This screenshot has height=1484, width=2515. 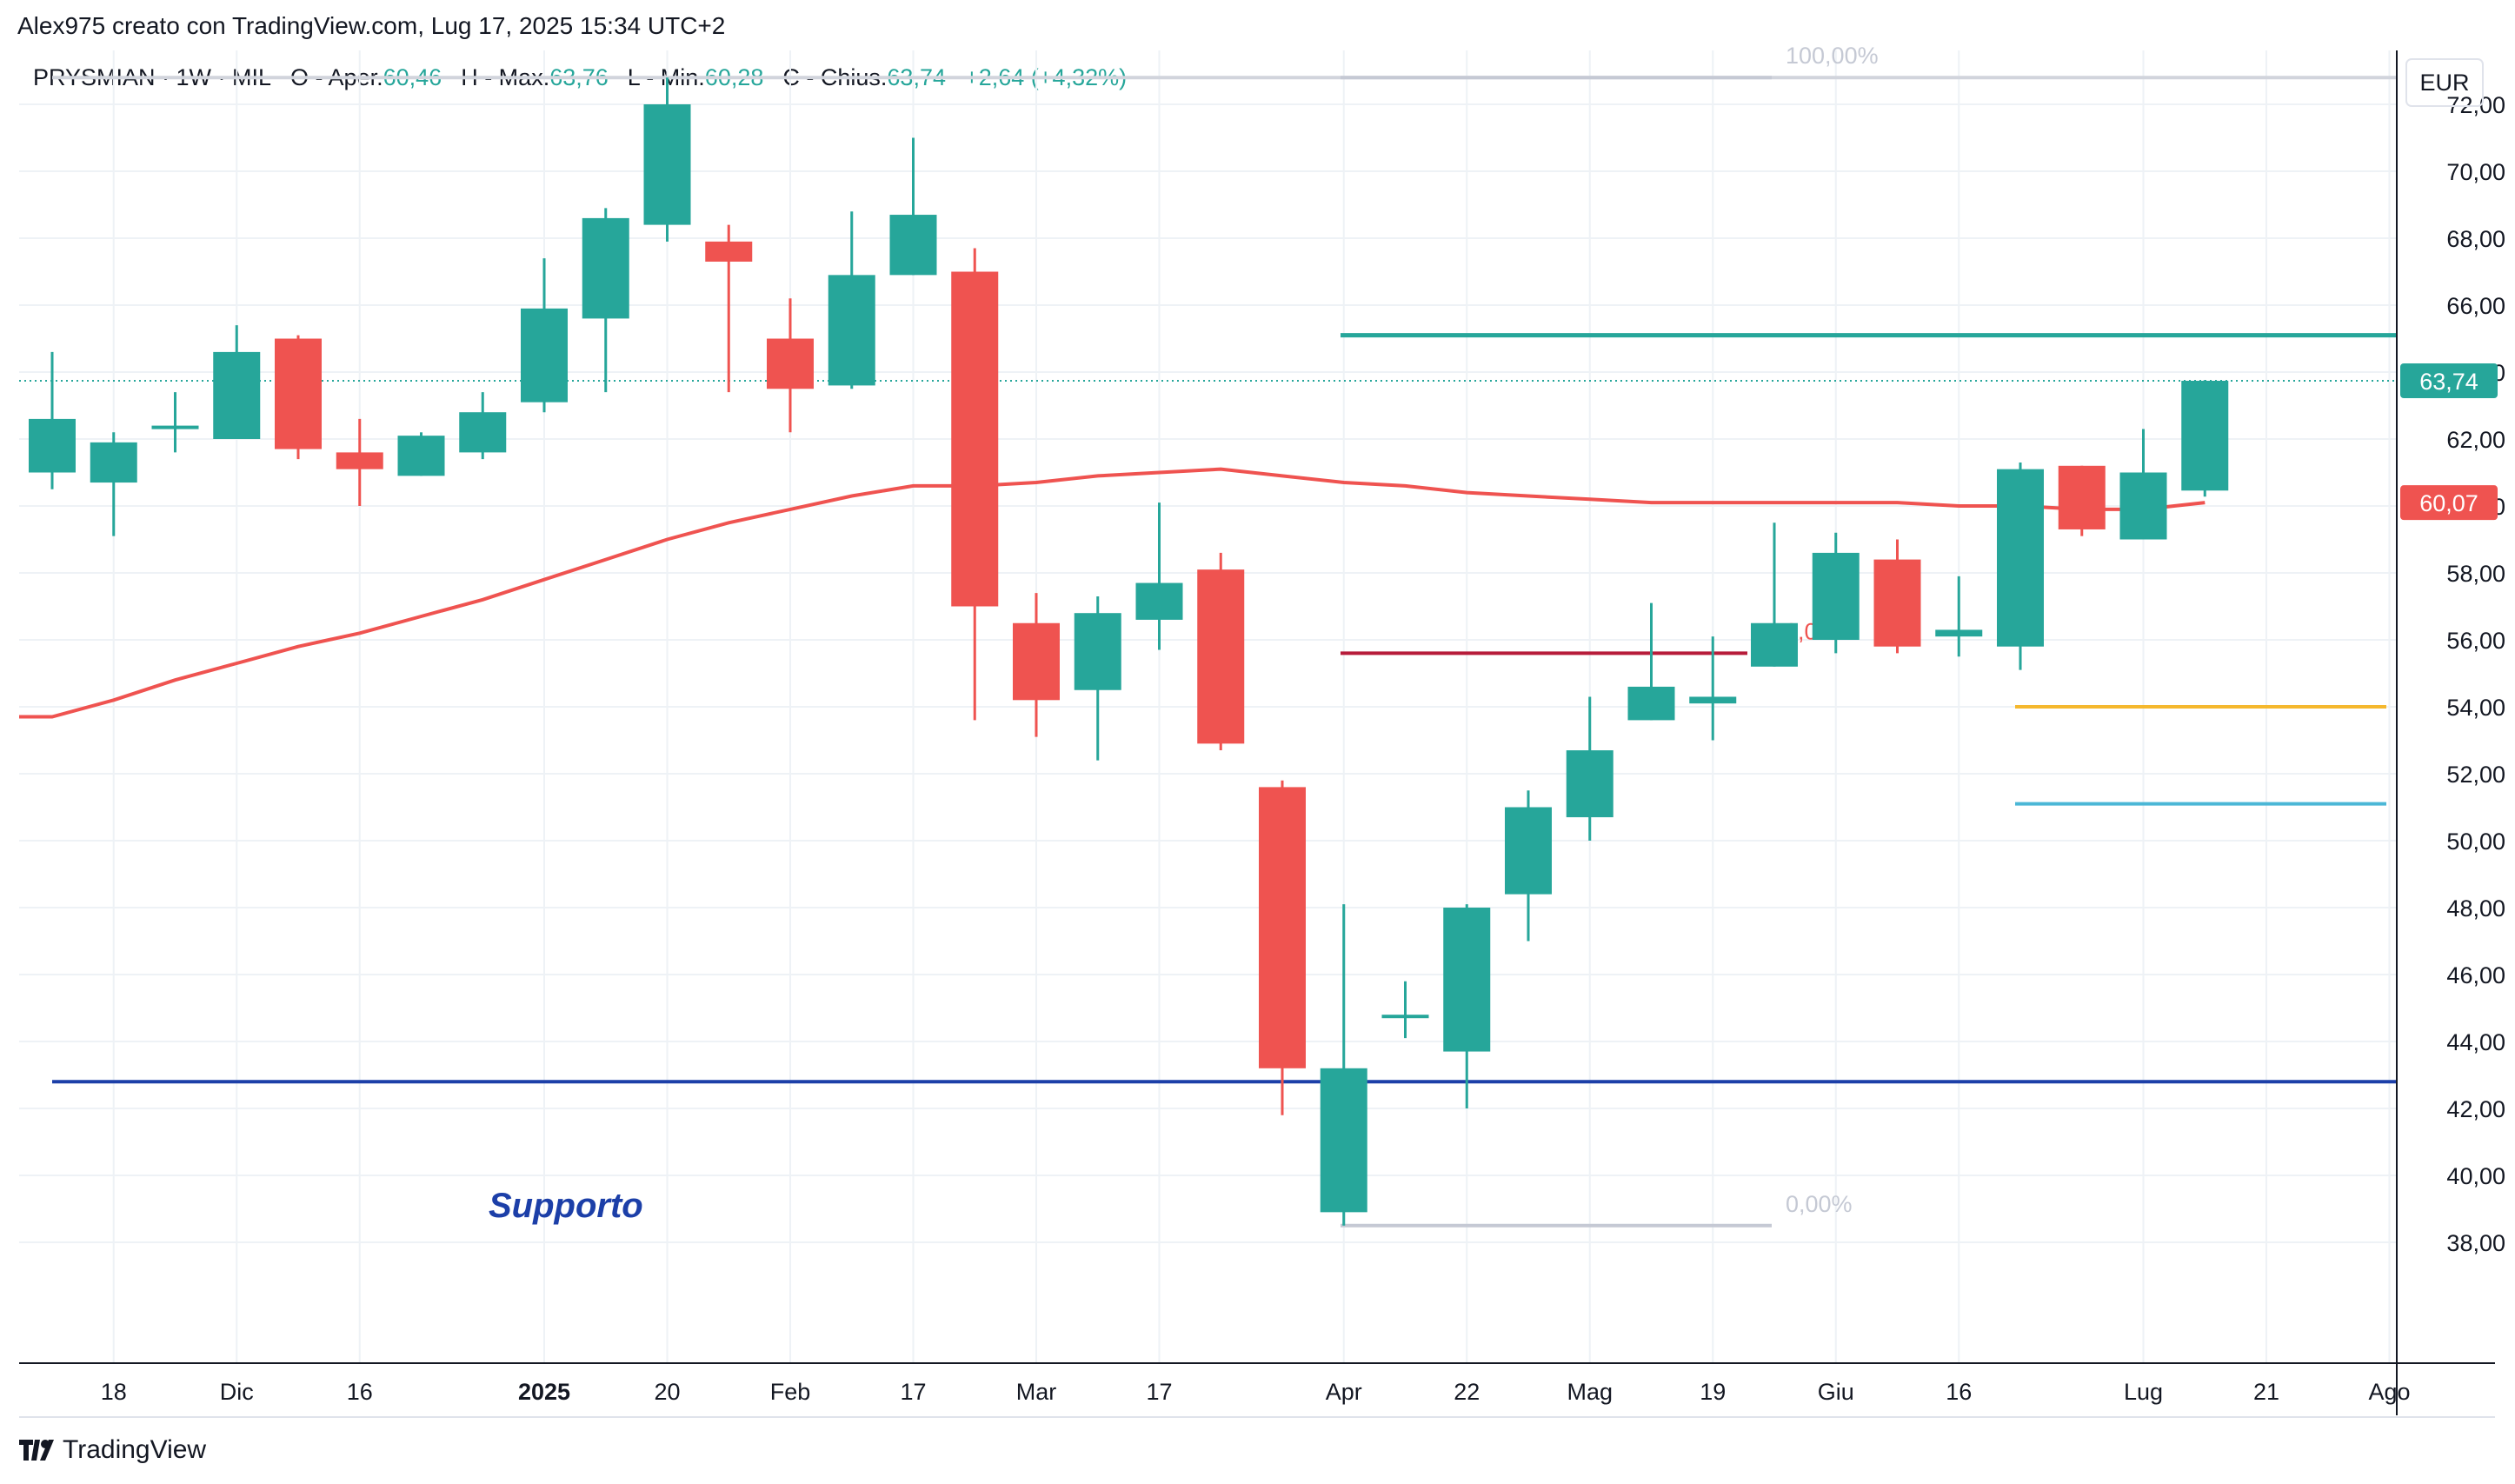 I want to click on y-tick-label: 48,00, so click(x=2476, y=909).